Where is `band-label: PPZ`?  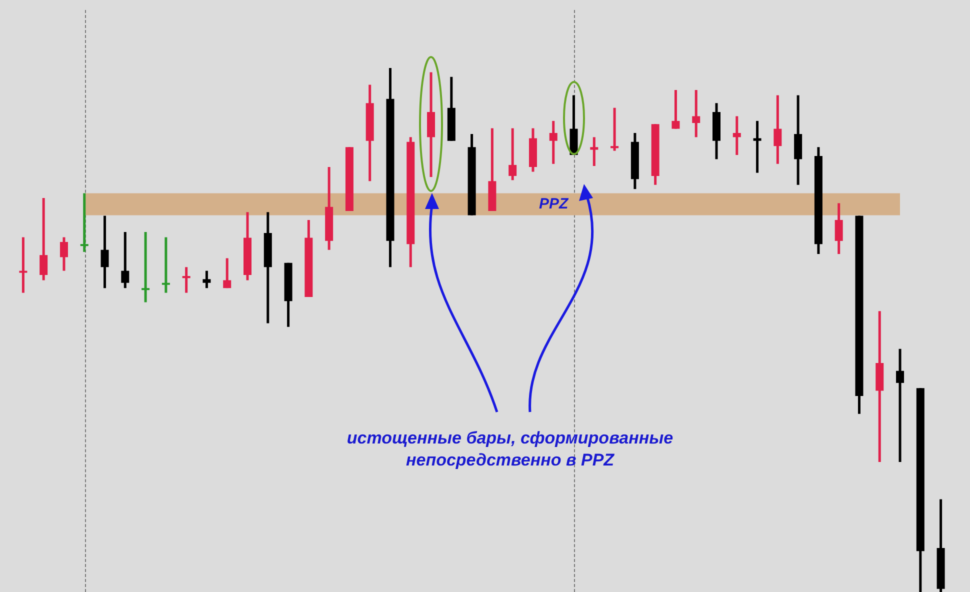
band-label: PPZ is located at coordinates (554, 203).